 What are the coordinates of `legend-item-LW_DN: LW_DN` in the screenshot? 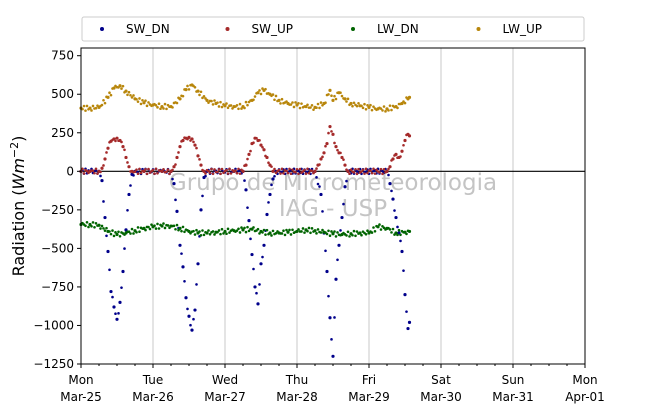 It's located at (385, 29).